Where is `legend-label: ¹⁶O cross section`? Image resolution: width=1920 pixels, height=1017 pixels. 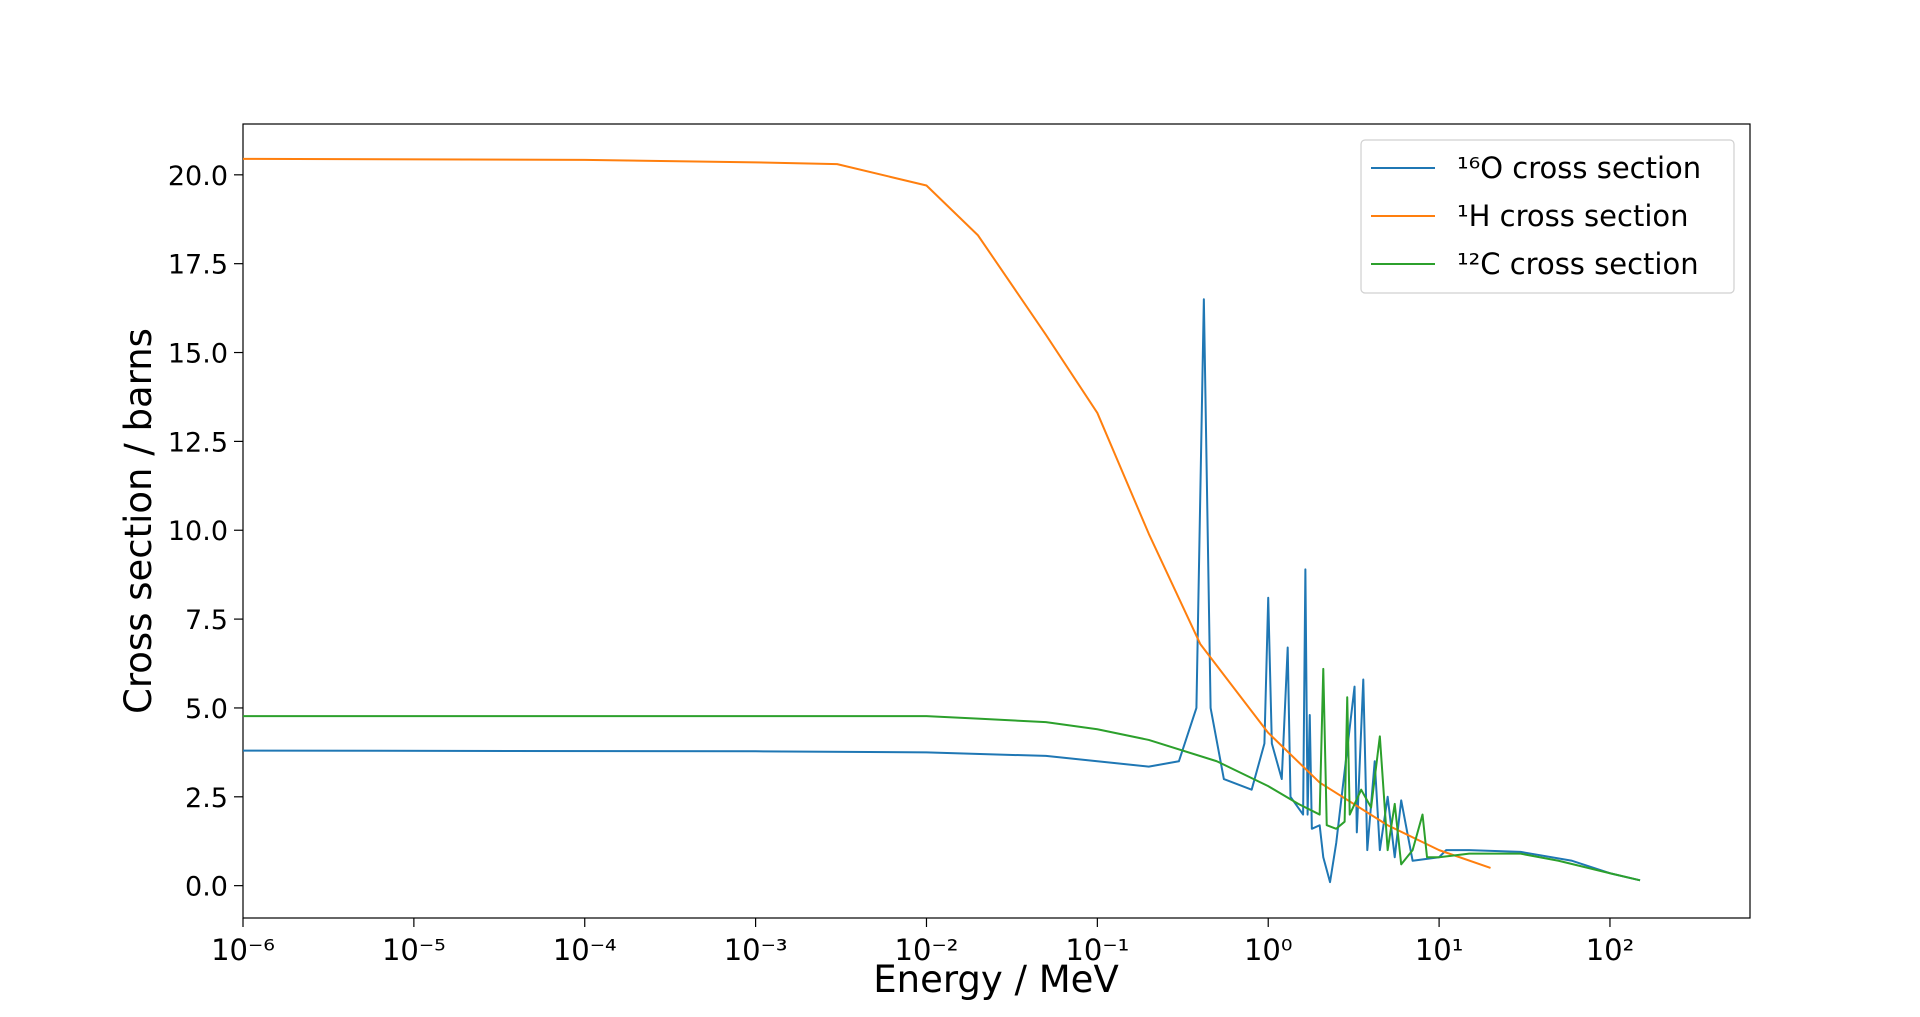 legend-label: ¹⁶O cross section is located at coordinates (1579, 168).